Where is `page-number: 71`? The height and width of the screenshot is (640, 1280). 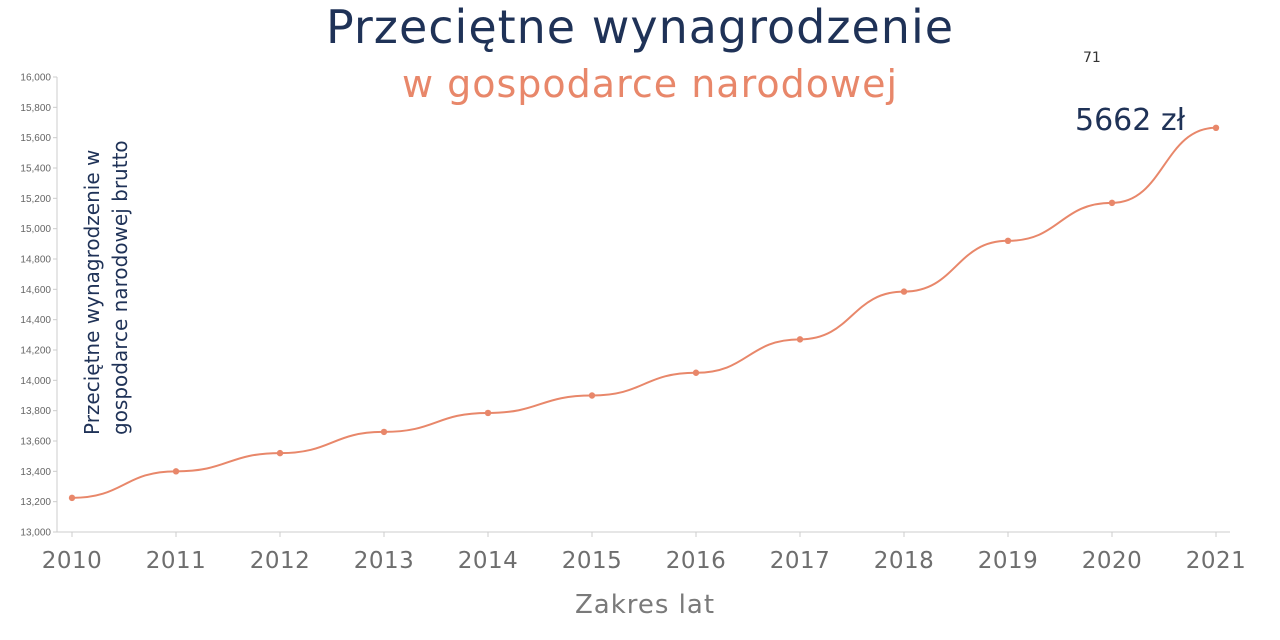 page-number: 71 is located at coordinates (1092, 58).